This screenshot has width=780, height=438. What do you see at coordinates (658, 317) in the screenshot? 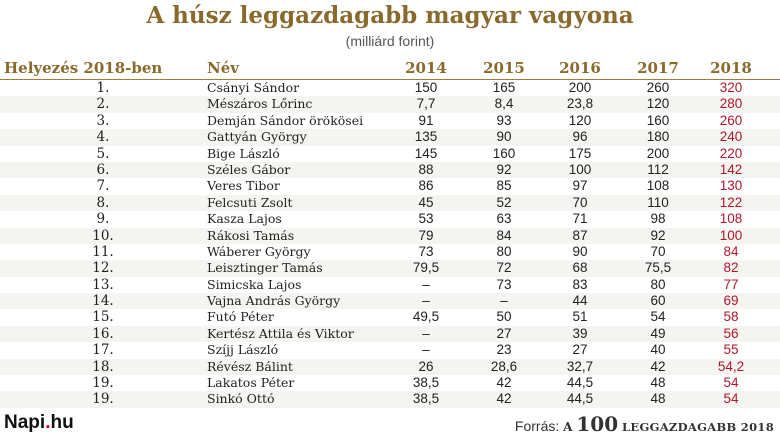
I see `cell-value-2017: 54` at bounding box center [658, 317].